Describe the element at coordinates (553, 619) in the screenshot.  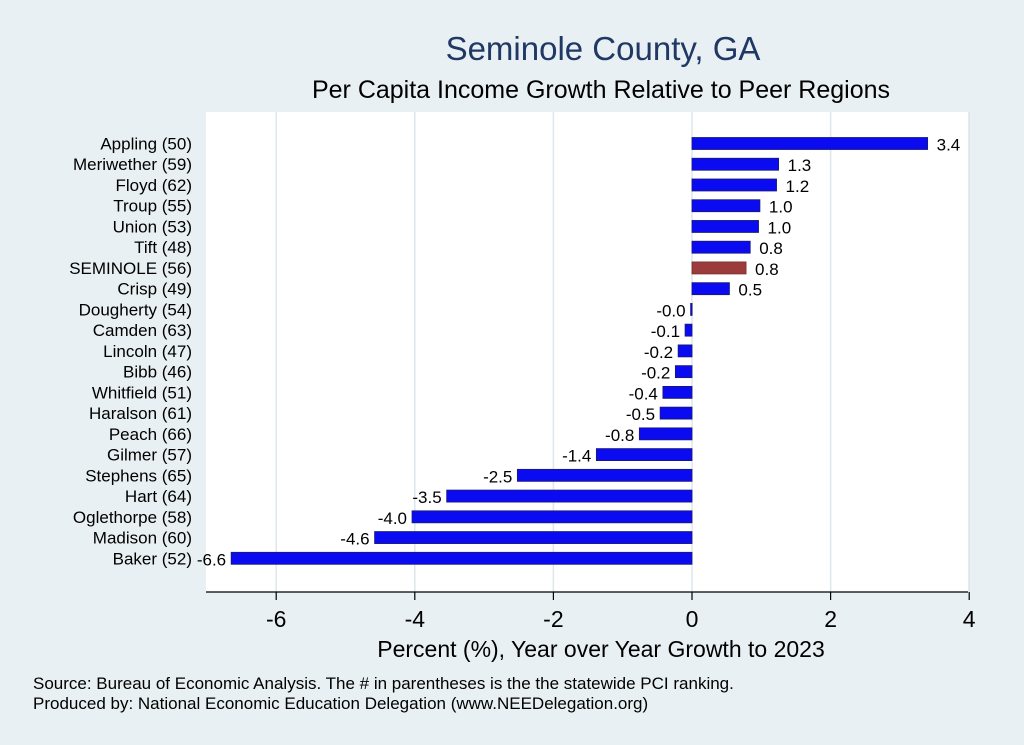
I see `x-tick-label: -2` at that location.